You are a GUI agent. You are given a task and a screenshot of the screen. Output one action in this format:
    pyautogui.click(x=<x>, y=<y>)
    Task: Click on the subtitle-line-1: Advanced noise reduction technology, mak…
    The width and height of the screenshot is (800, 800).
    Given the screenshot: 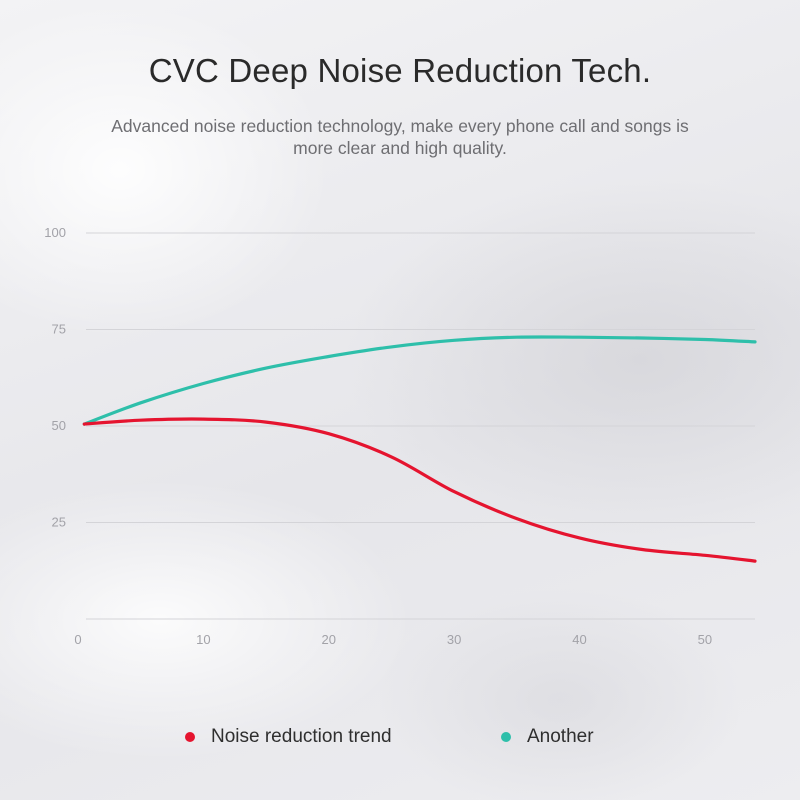 What is the action you would take?
    pyautogui.click(x=400, y=126)
    